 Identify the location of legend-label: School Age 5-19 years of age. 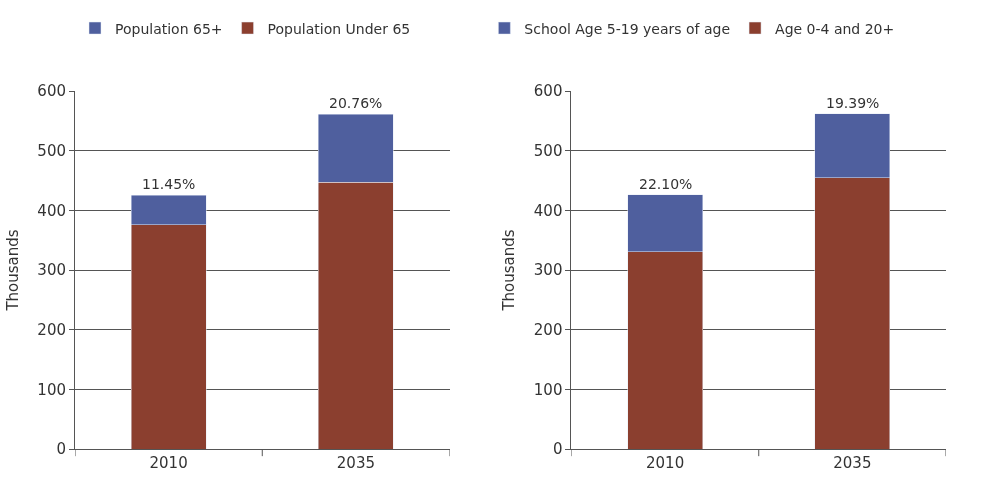
(627, 28).